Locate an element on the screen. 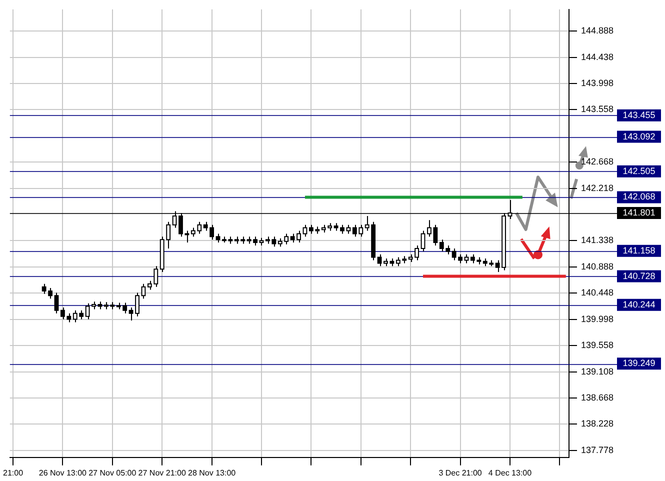 The image size is (665, 481). ref-line-label: 143.455 is located at coordinates (639, 115).